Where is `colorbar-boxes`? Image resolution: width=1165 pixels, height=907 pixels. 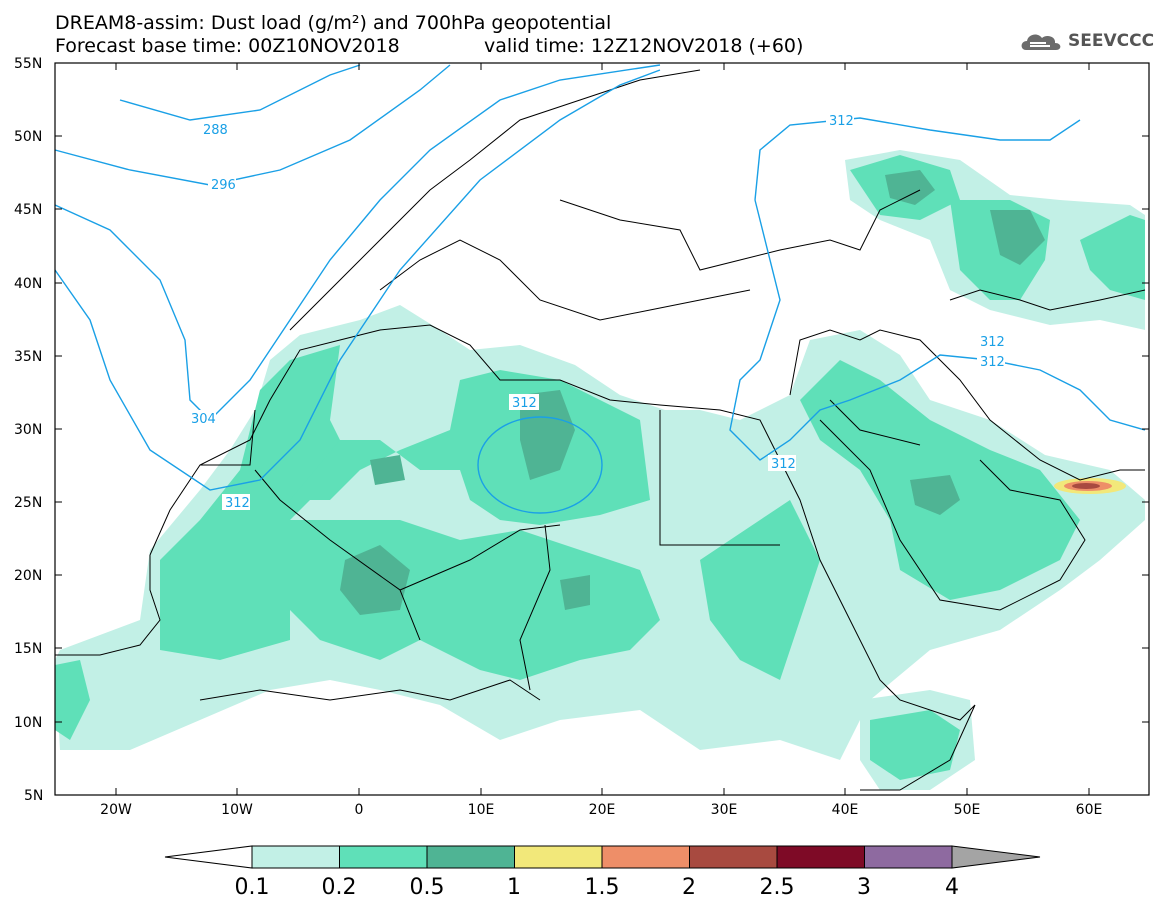 colorbar-boxes is located at coordinates (602, 857).